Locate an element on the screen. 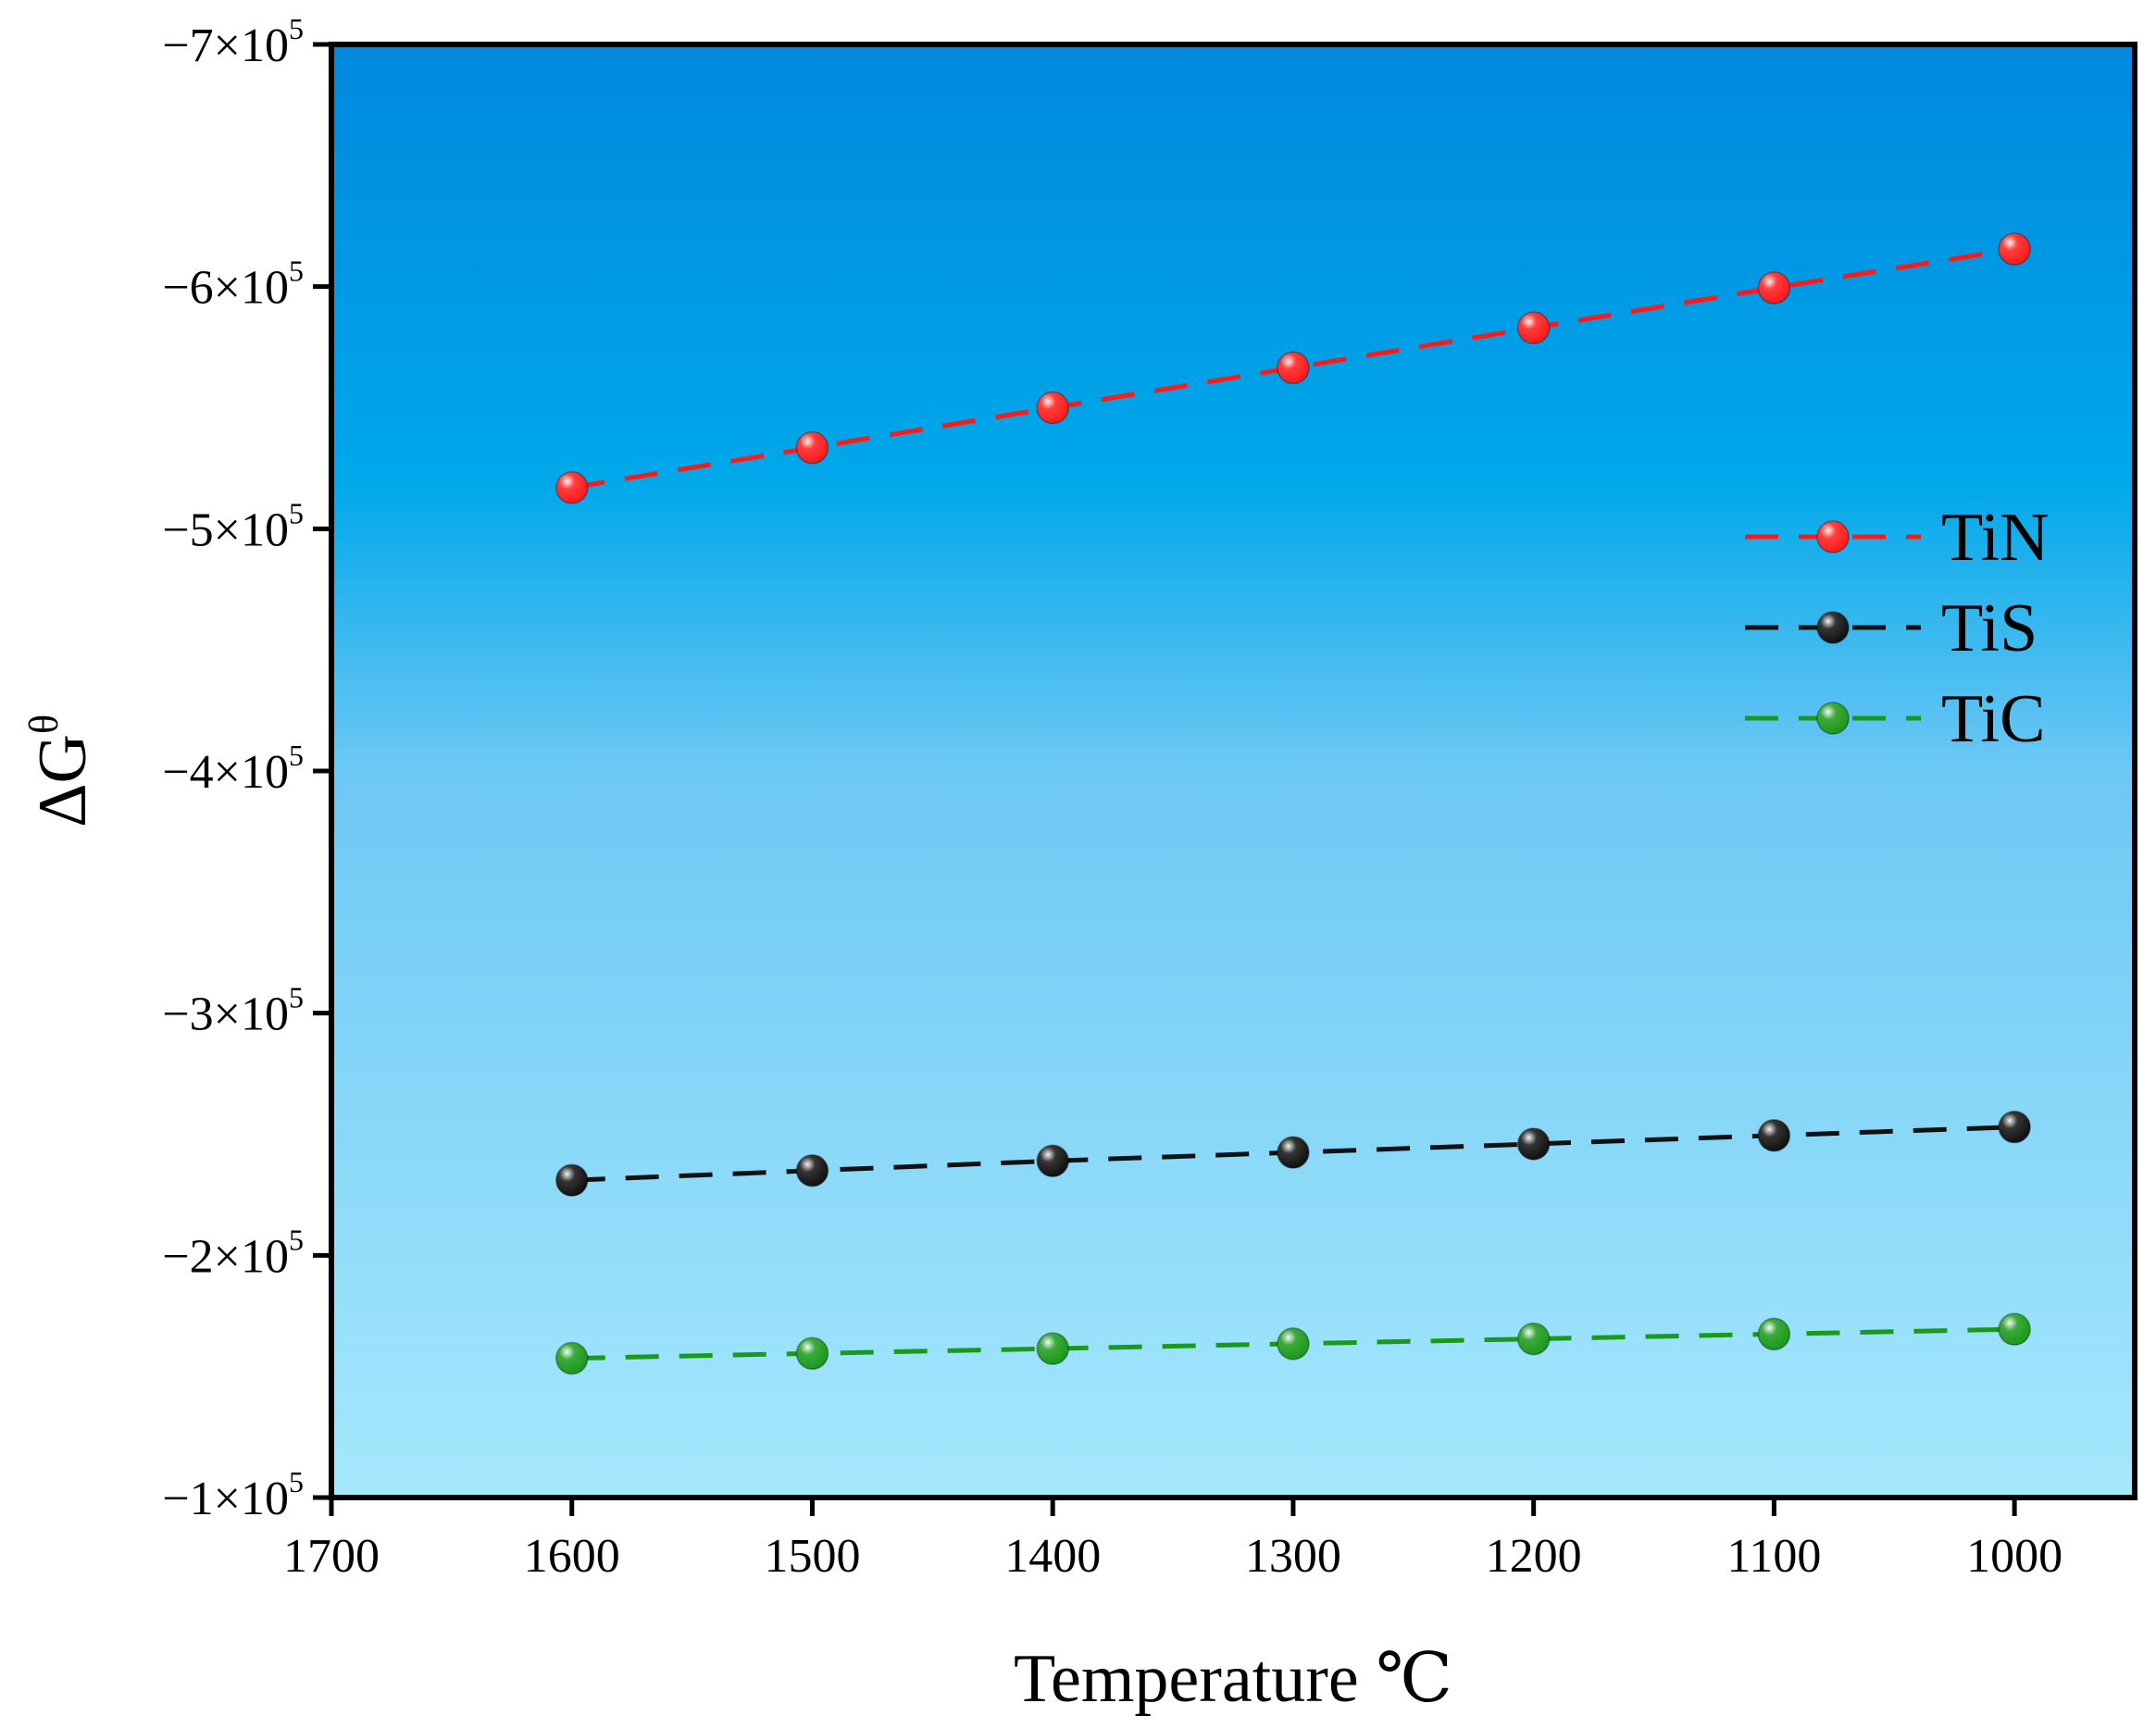 Image resolution: width=2156 pixels, height=1728 pixels. y-axis-title: ΔGθ is located at coordinates (61, 771).